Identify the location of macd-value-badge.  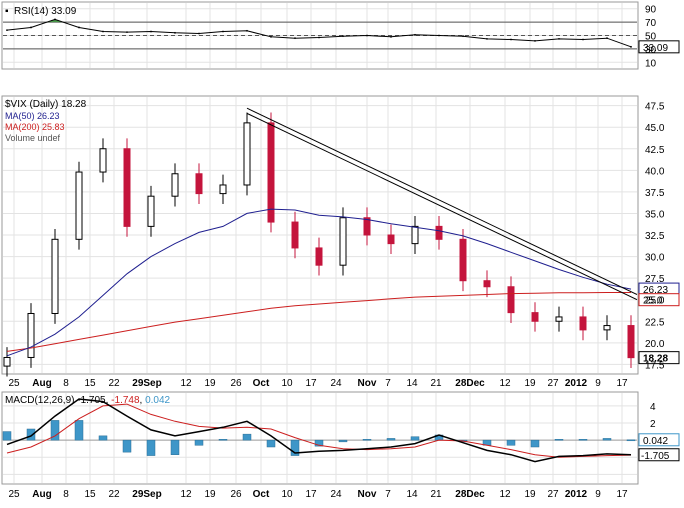
(659, 455).